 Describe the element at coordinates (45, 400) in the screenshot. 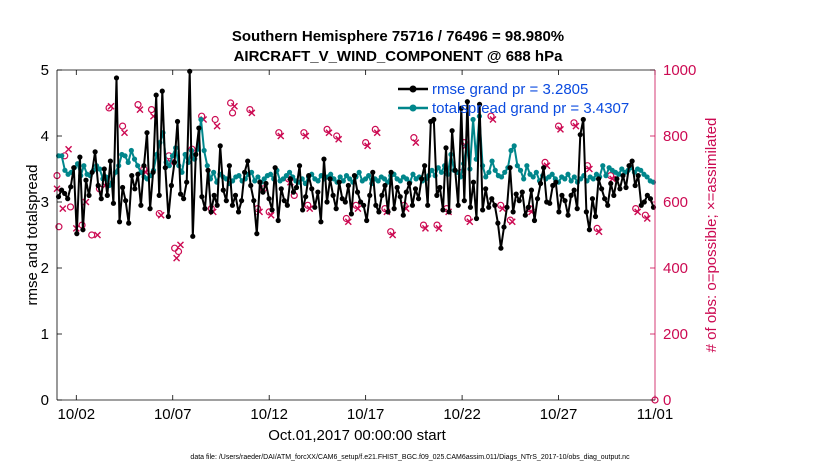

I see `y-left-tick-label: 0` at that location.